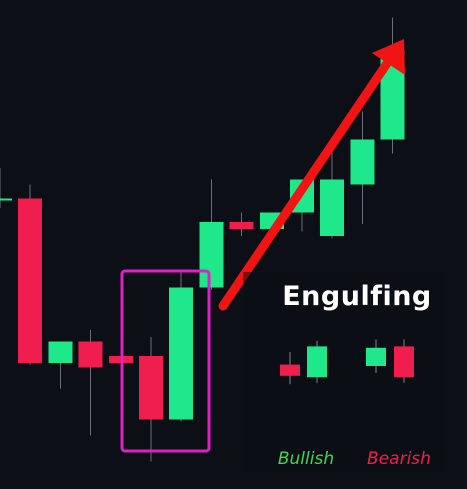  I want to click on engulfing-highlight-box, so click(165, 361).